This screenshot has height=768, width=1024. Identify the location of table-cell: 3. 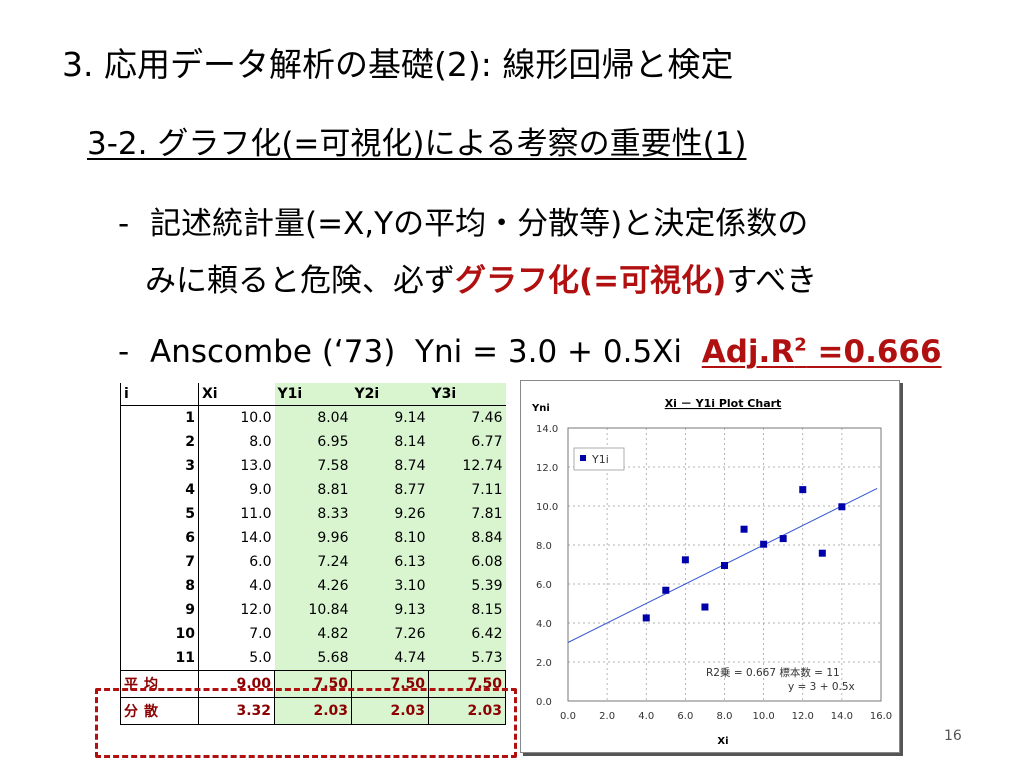
(159, 466).